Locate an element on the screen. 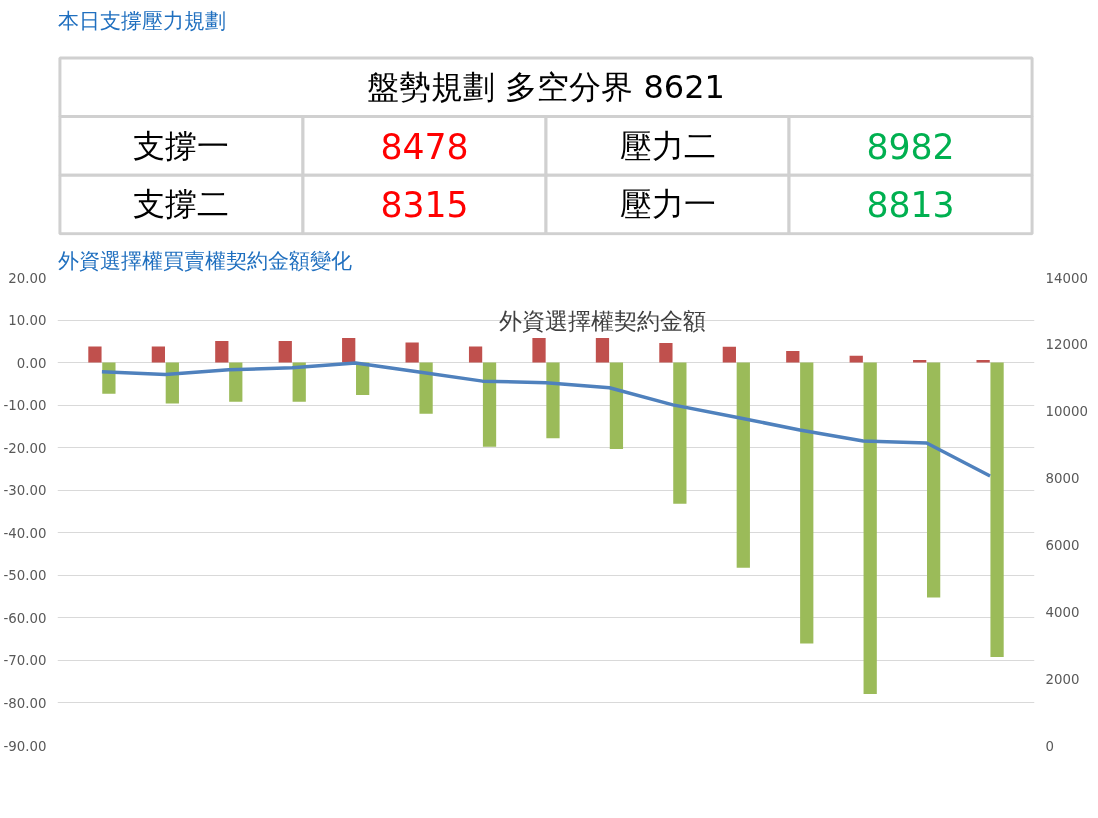 The height and width of the screenshot is (818, 1098). line-series is located at coordinates (546, 419).